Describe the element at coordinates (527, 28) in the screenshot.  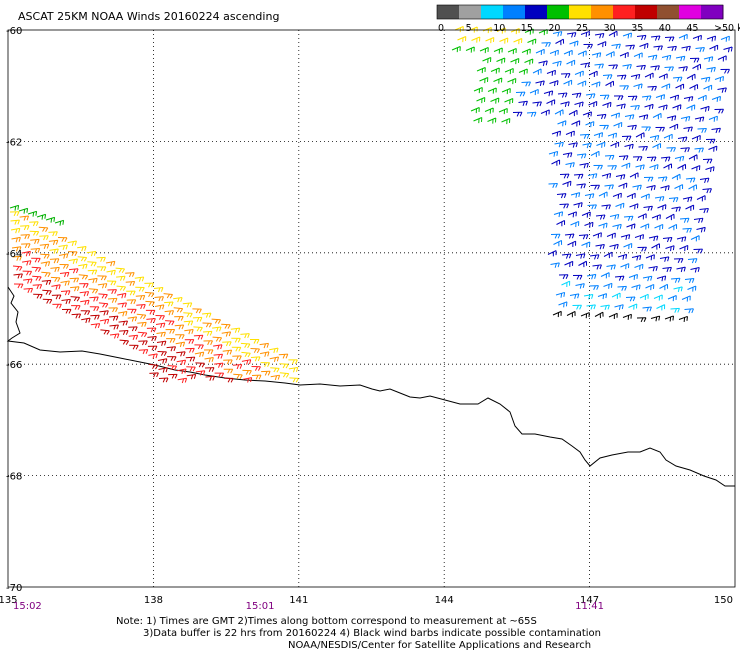
I see `legend-label: 15` at that location.